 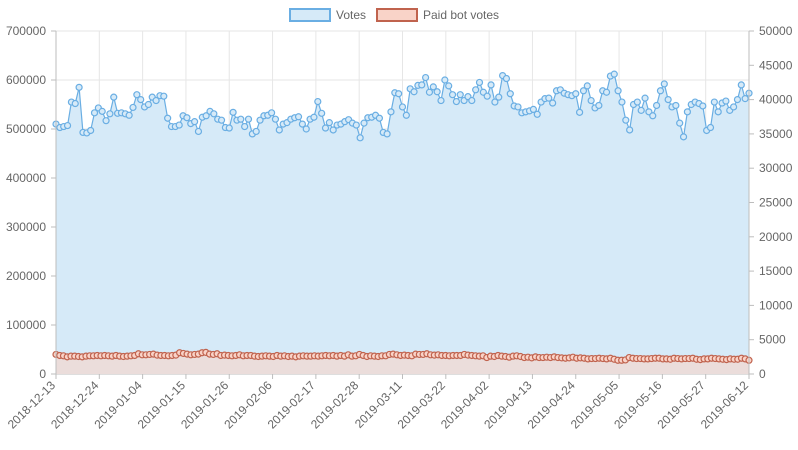 I want to click on legend-label-paid-bot-votes: Paid bot votes, so click(x=461, y=15).